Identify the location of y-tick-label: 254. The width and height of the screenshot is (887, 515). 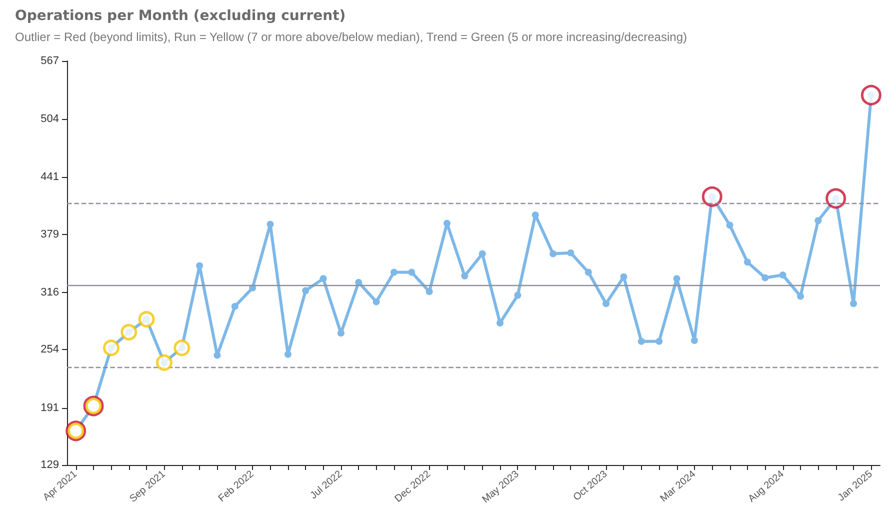
(49, 350).